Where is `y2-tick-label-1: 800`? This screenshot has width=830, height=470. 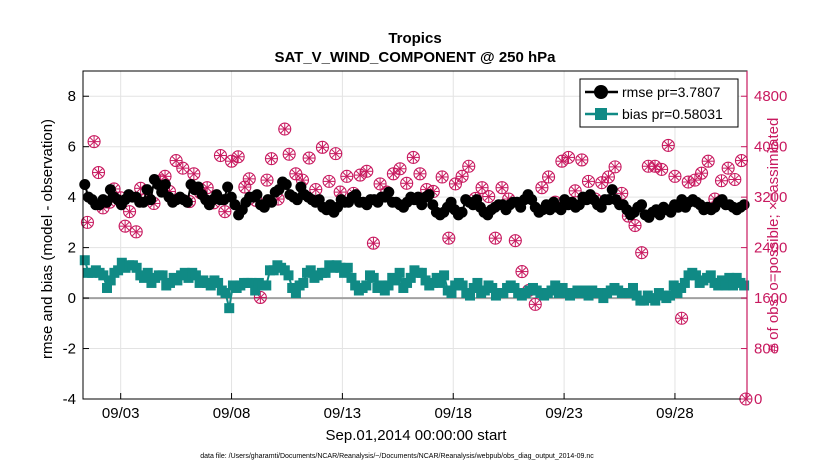 y2-tick-label-1: 800 is located at coordinates (766, 349).